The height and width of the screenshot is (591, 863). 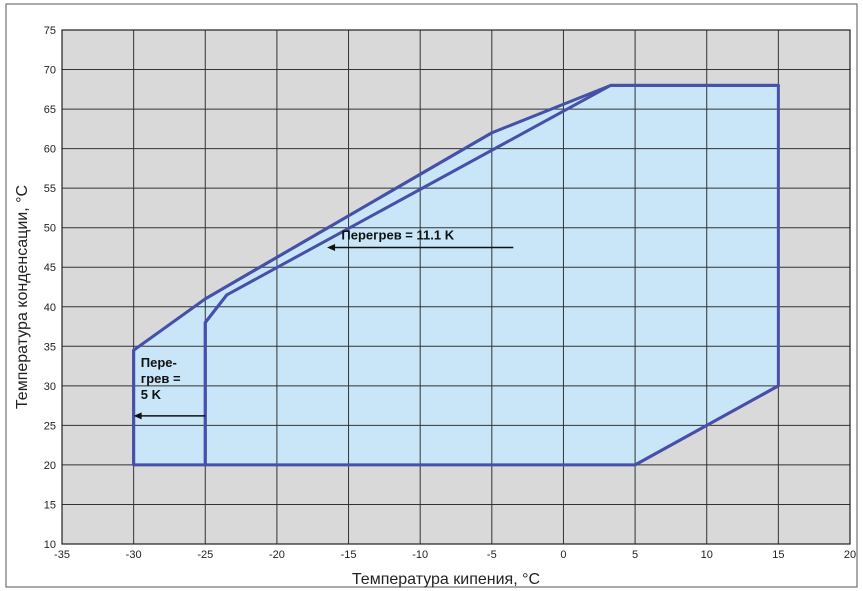 I want to click on y-tick-label: 25, so click(x=50, y=426).